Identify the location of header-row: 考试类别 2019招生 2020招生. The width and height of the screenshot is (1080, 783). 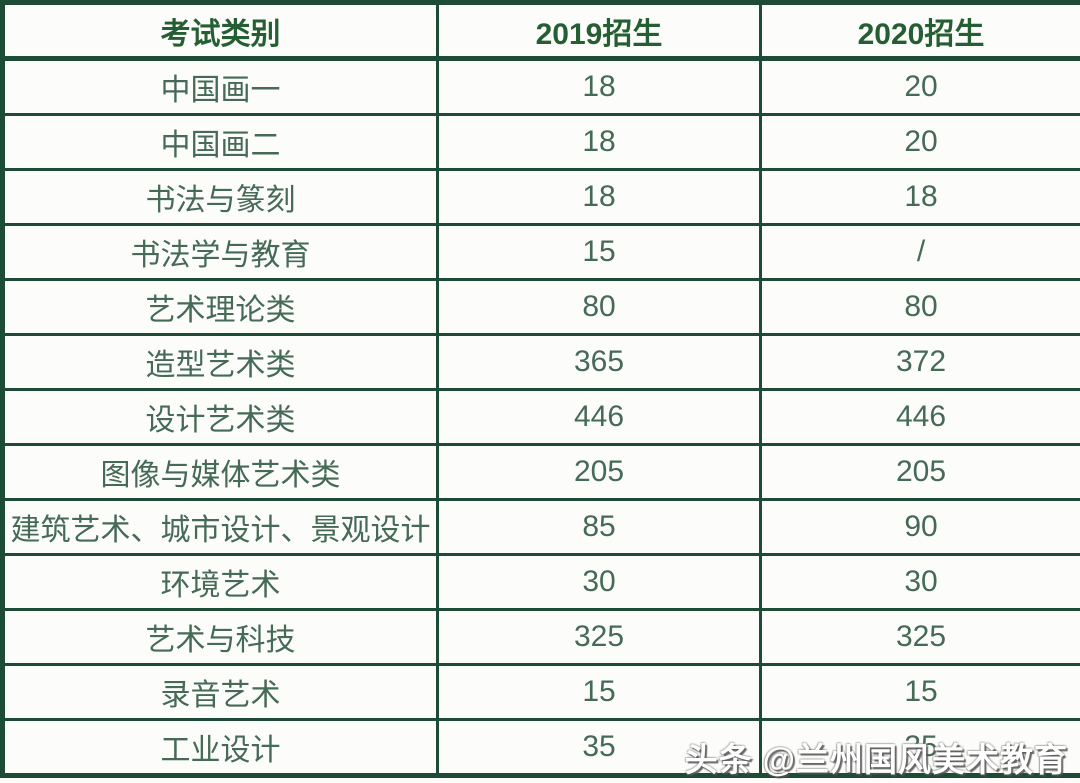
(540, 31).